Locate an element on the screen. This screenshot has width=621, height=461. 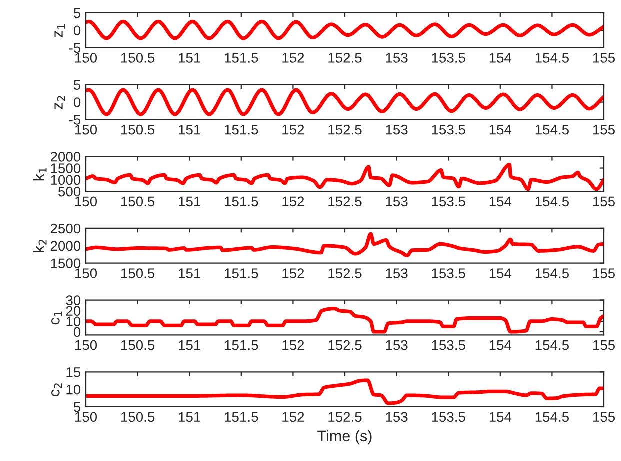
y-axis-title: k$_{1}$ is located at coordinates (40, 174).